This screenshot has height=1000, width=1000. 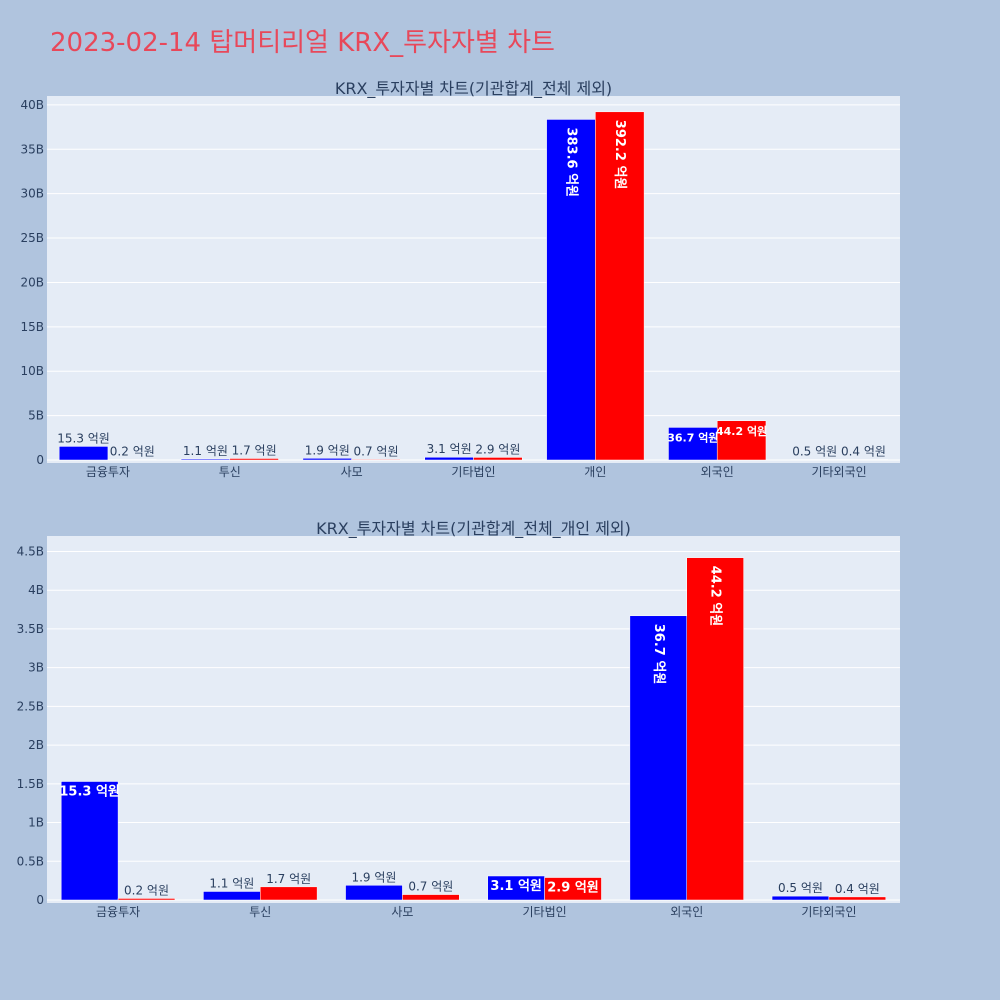 I want to click on y-tick-label: 5B, so click(x=36, y=416).